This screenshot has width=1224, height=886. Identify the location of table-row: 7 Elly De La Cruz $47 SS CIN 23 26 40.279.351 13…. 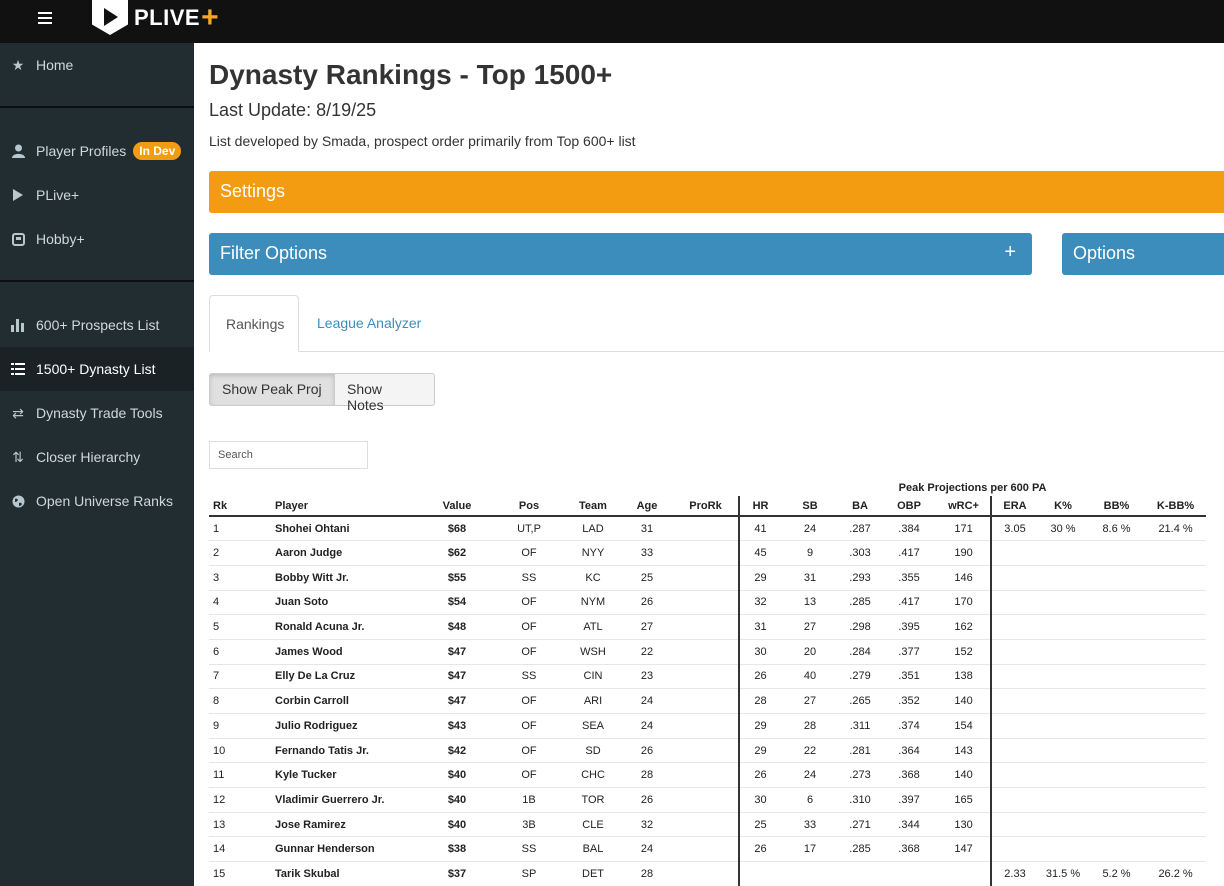
(708, 676).